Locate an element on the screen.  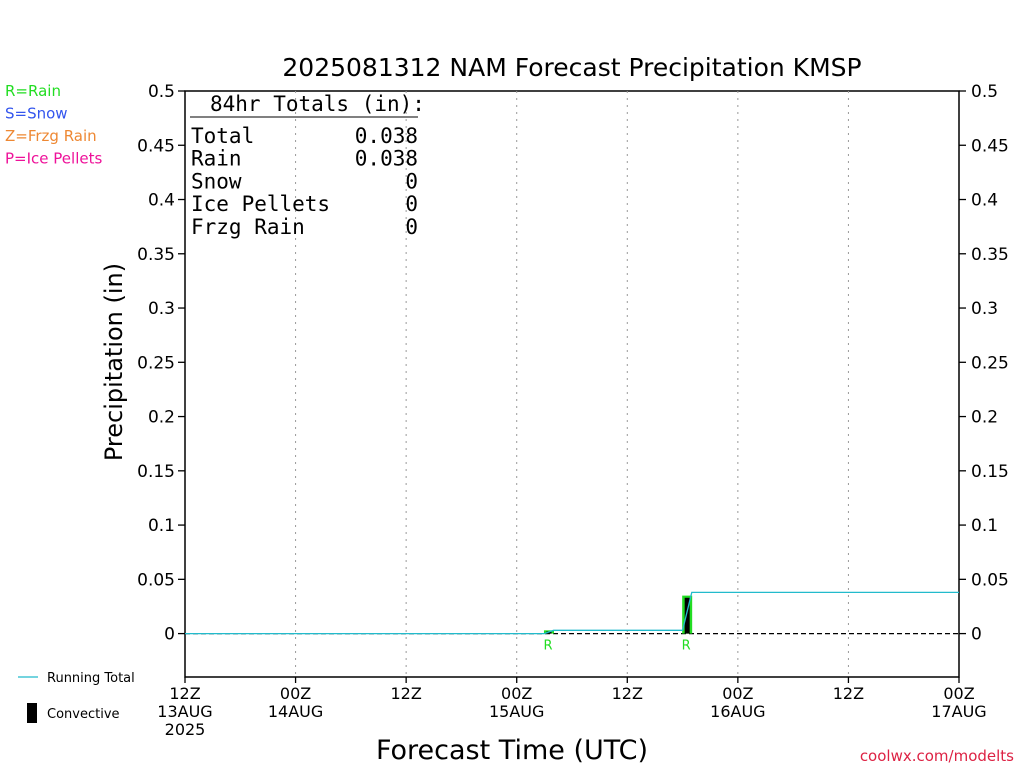
y-tick-label-right: 0.05 is located at coordinates (990, 580).